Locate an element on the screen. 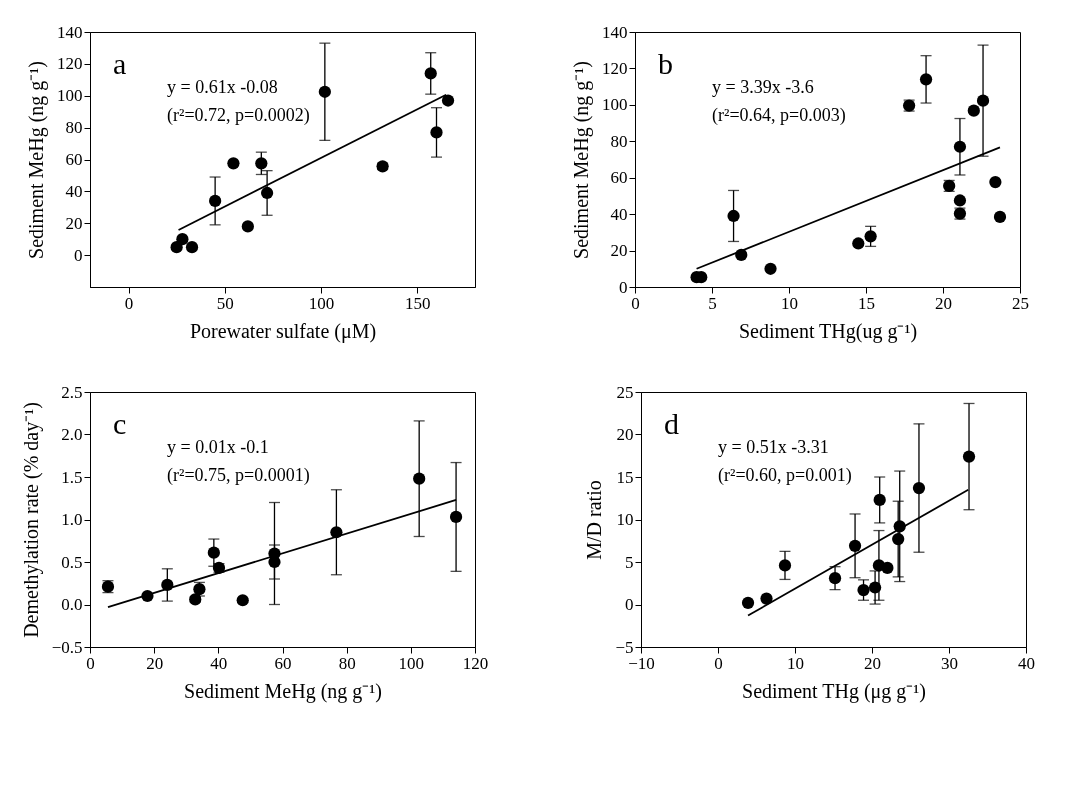 The width and height of the screenshot is (1074, 792). y-tick-label: 2.5 is located at coordinates (72, 392).